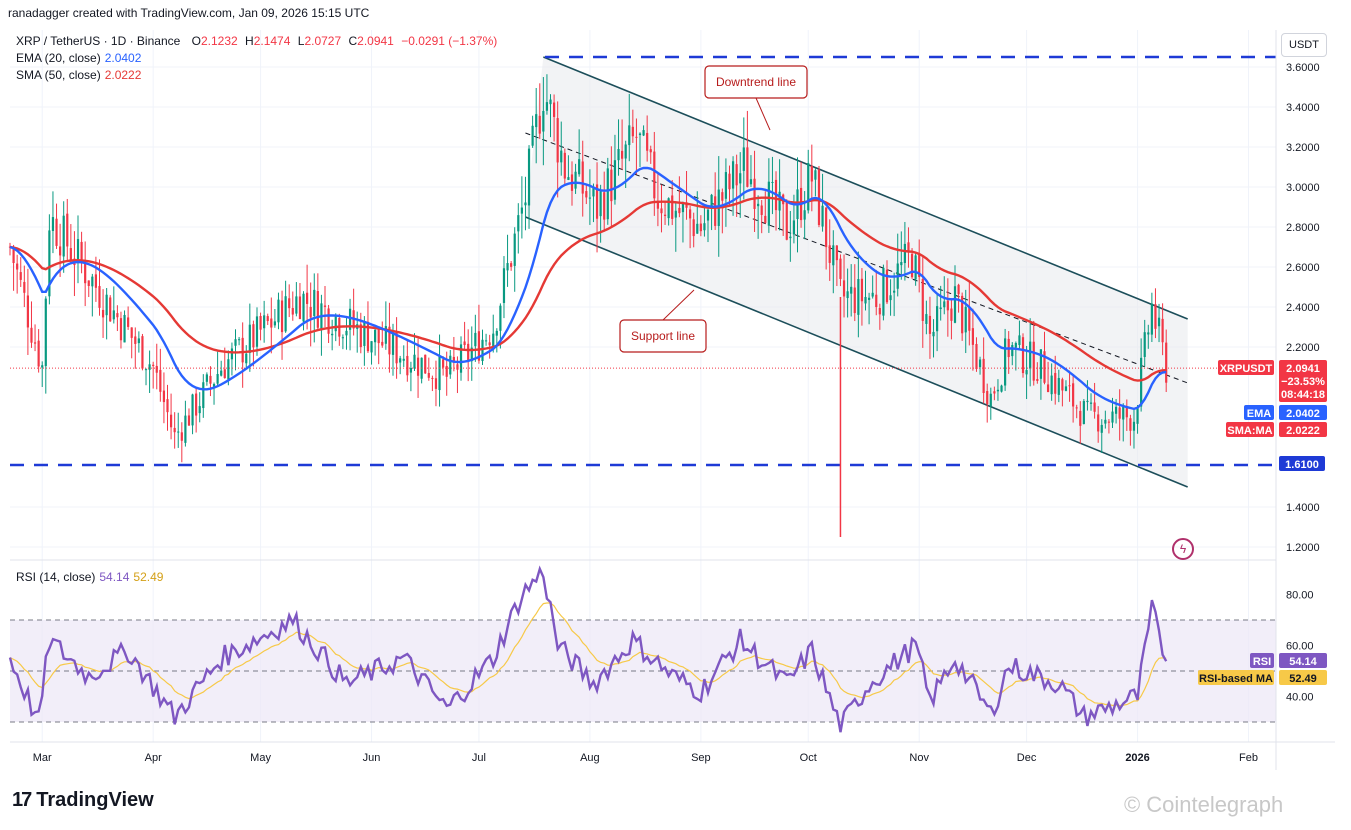 This screenshot has width=1351, height=830. What do you see at coordinates (58, 75) in the screenshot?
I see `sma-legend-label: SMA (50, close)` at bounding box center [58, 75].